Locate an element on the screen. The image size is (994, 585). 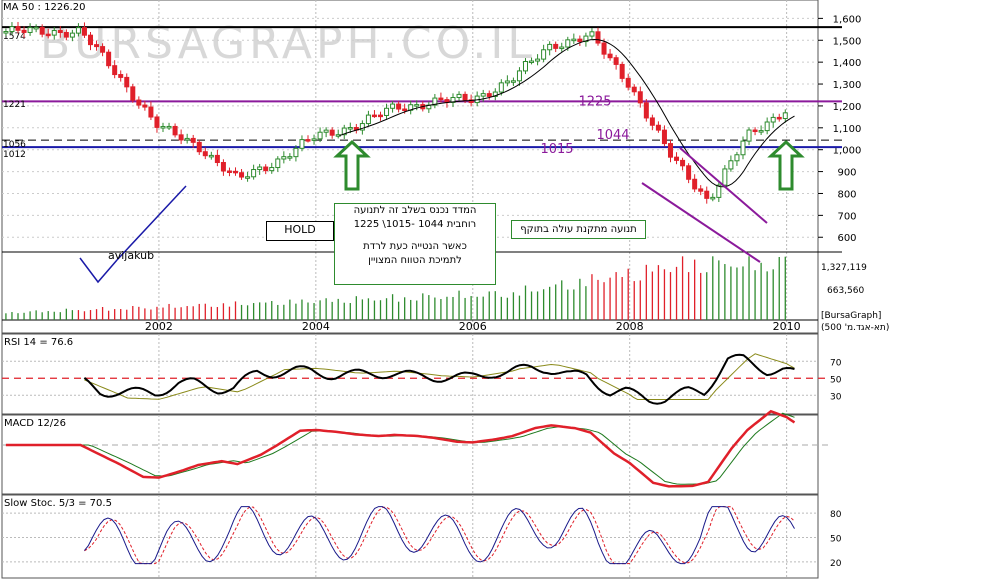
rsi-tick-label: 70 is located at coordinates (836, 363).